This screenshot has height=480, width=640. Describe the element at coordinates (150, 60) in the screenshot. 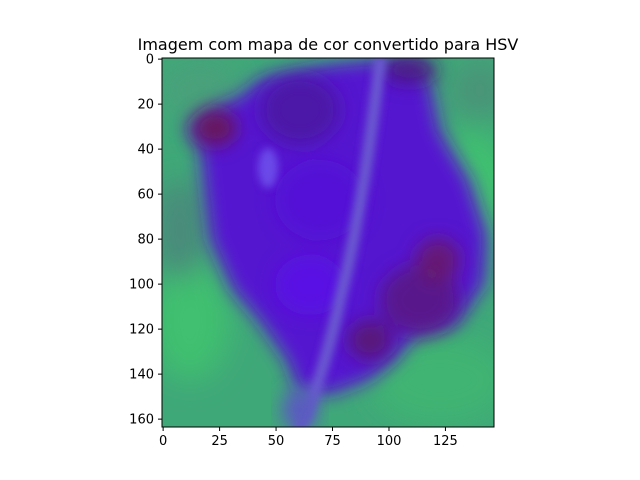

I see `y-tick-label: 0` at that location.